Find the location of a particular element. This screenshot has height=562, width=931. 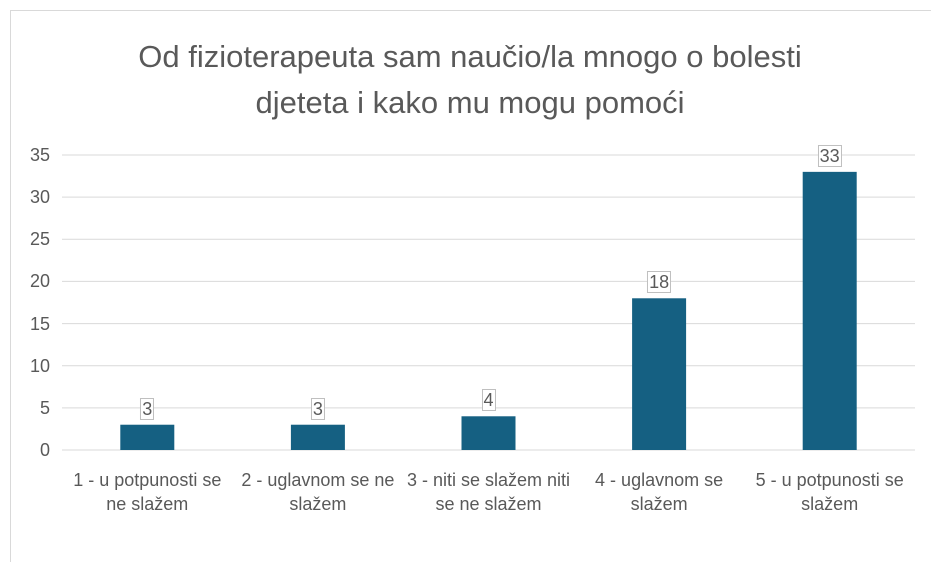

data-label: 4 is located at coordinates (488, 400).